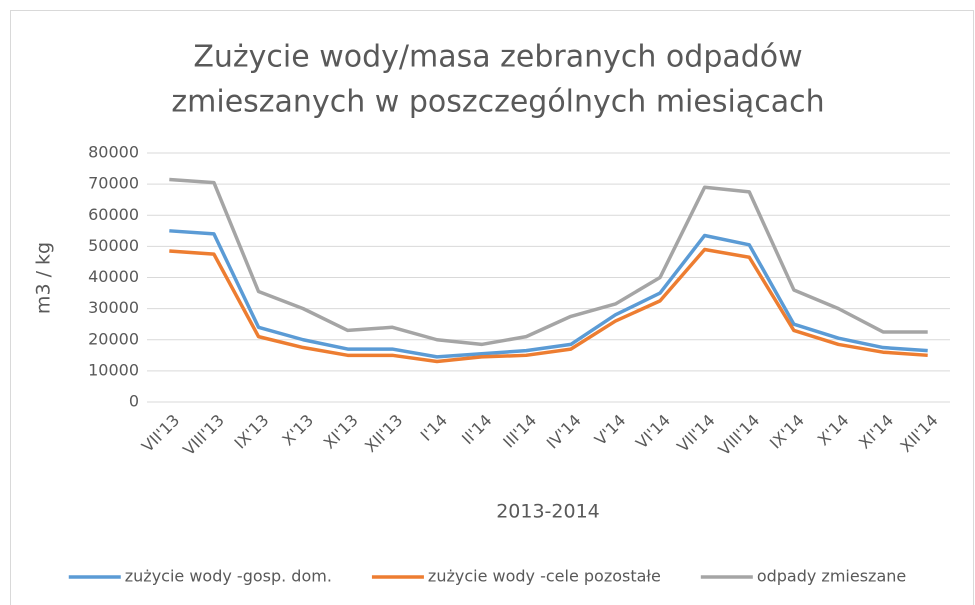  What do you see at coordinates (113, 276) in the screenshot?
I see `y-tick-label: 40000` at bounding box center [113, 276].